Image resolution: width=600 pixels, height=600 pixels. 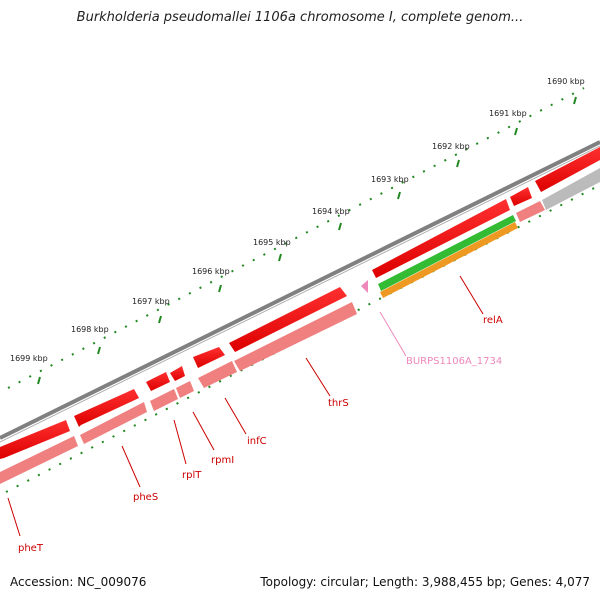 What do you see at coordinates (90, 329) in the screenshot?
I see `kbp-label: 1698 kbp` at bounding box center [90, 329].